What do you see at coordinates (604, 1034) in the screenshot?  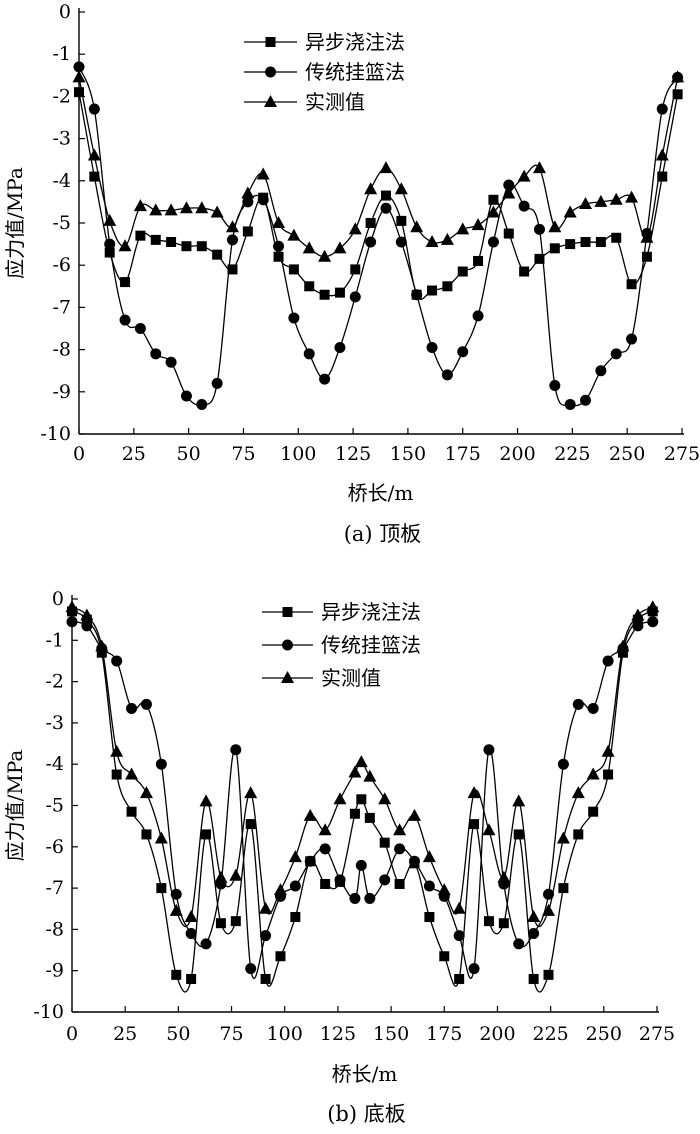 I see `x-tick-label: 250` at bounding box center [604, 1034].